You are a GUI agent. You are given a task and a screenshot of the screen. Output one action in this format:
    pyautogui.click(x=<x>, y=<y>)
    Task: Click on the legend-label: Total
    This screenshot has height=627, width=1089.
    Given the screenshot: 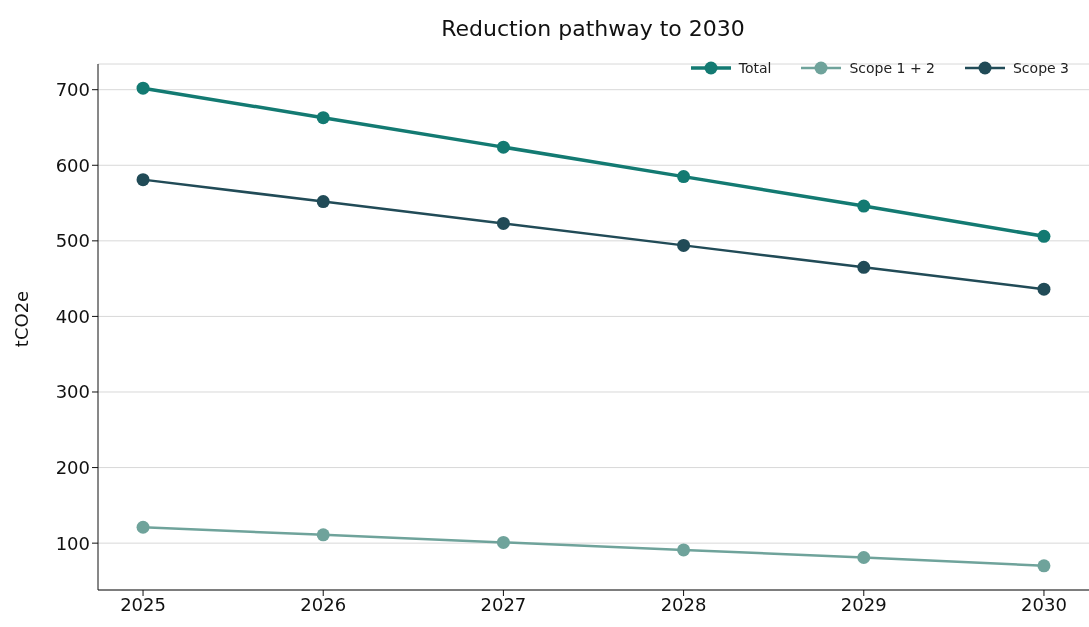 What is the action you would take?
    pyautogui.click(x=755, y=68)
    